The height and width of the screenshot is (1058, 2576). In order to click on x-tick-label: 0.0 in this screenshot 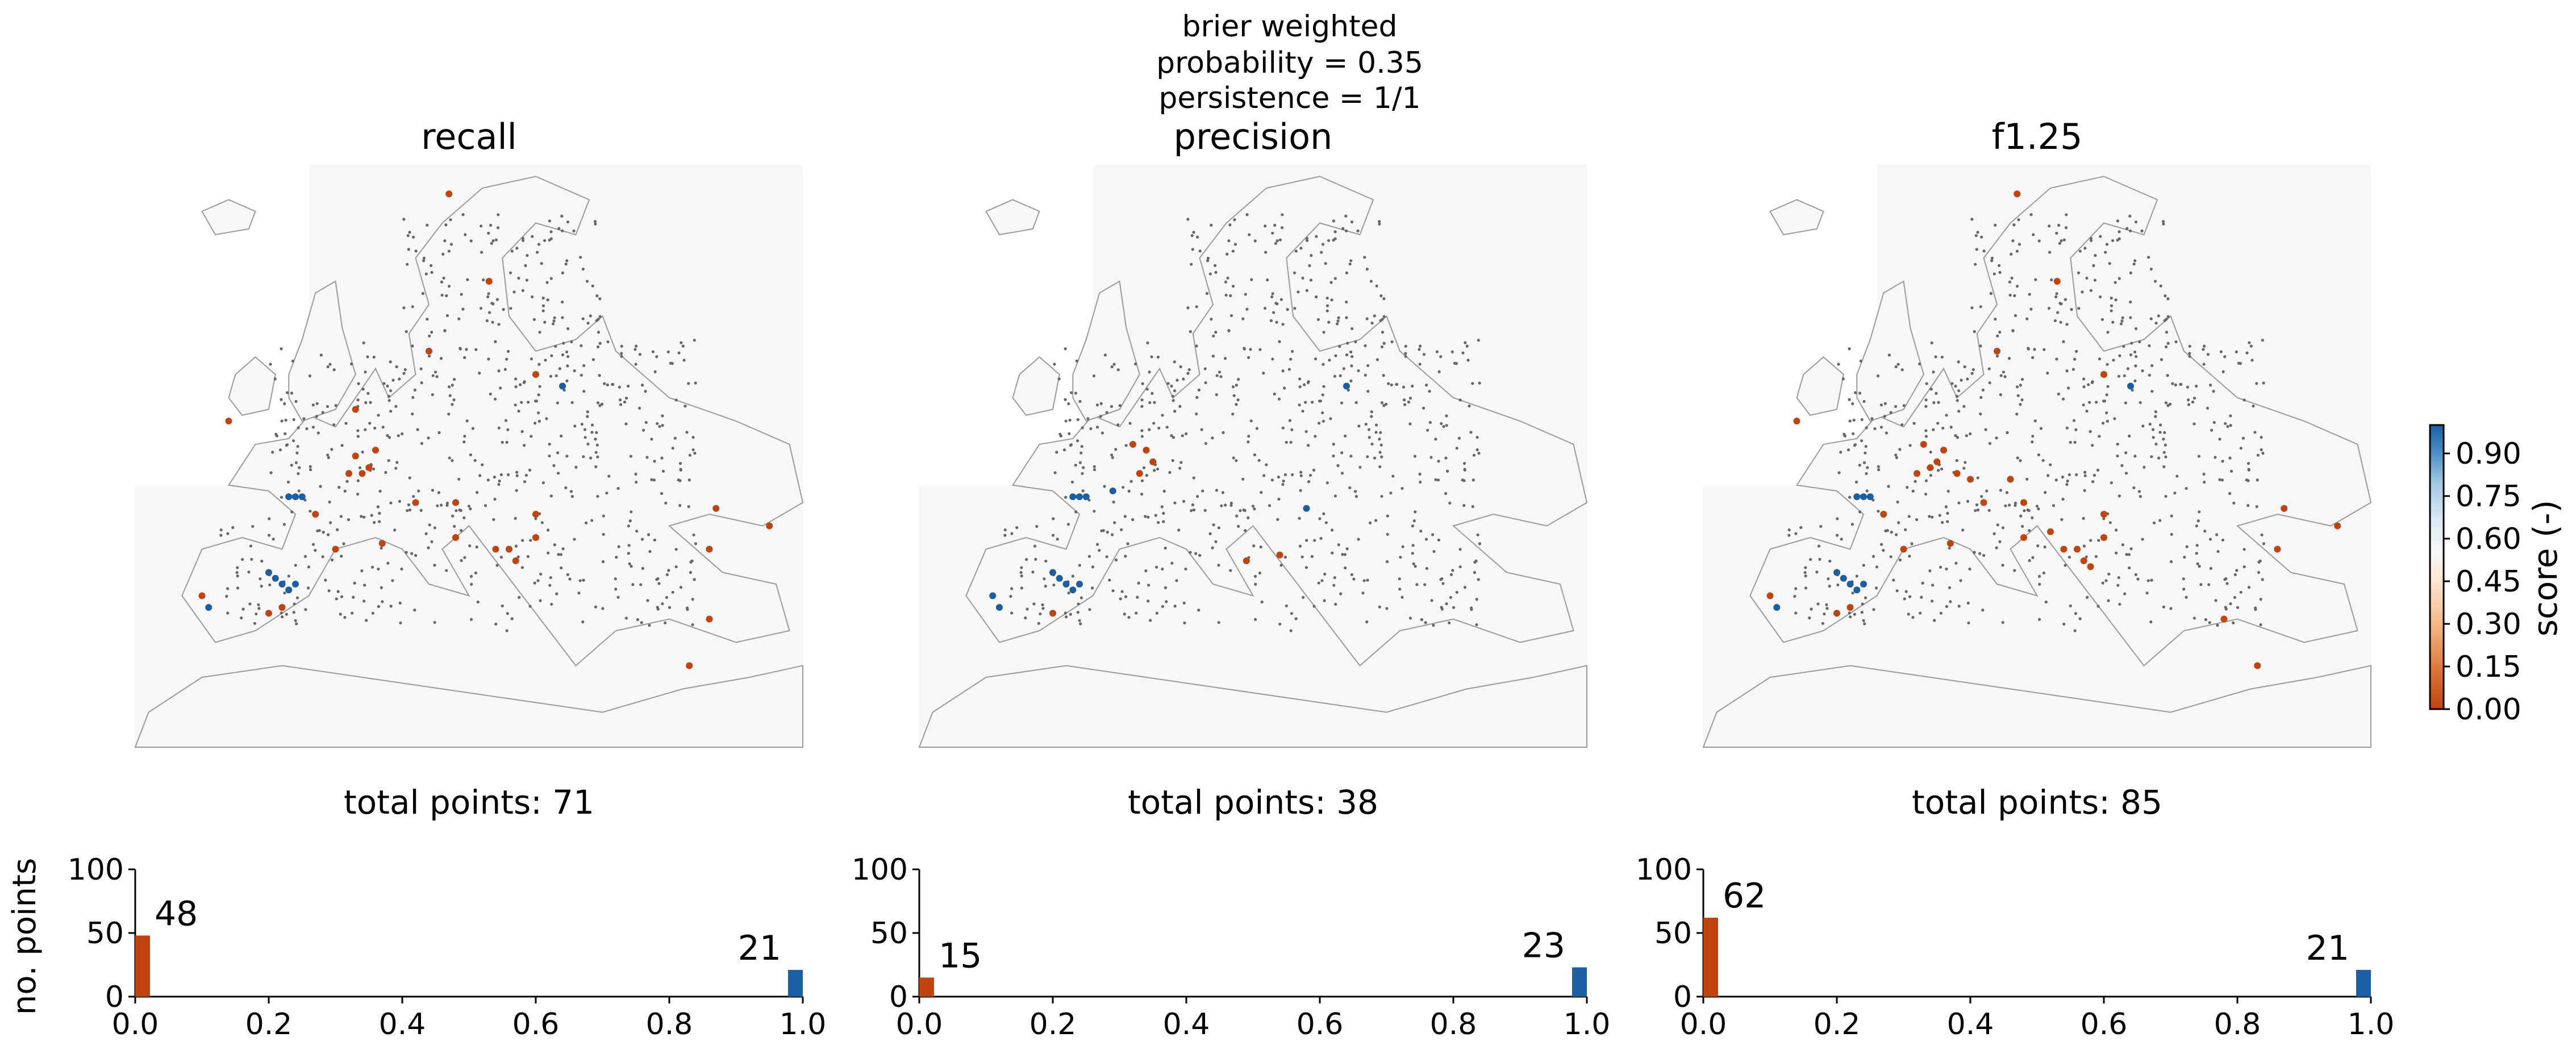, I will do `click(919, 1024)`.